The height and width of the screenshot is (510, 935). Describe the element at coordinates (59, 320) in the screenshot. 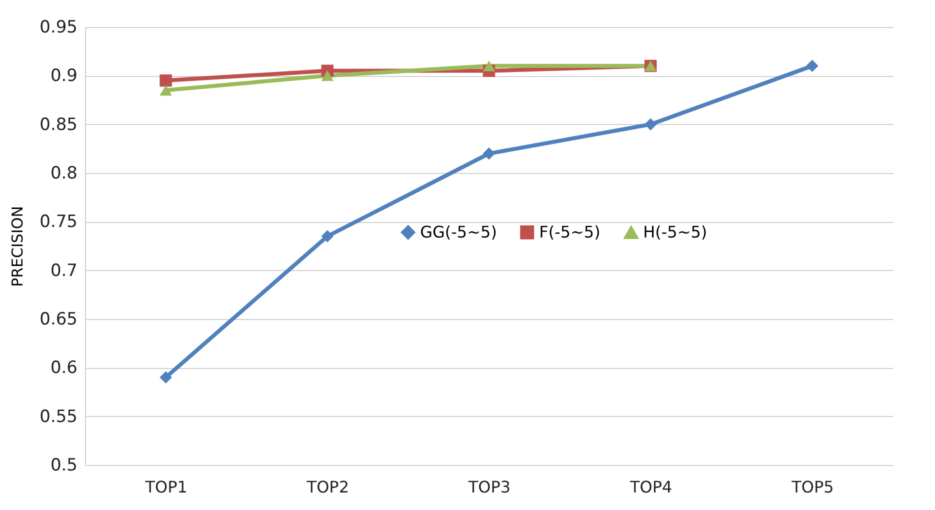

I see `y-tick-label: 0.65` at that location.